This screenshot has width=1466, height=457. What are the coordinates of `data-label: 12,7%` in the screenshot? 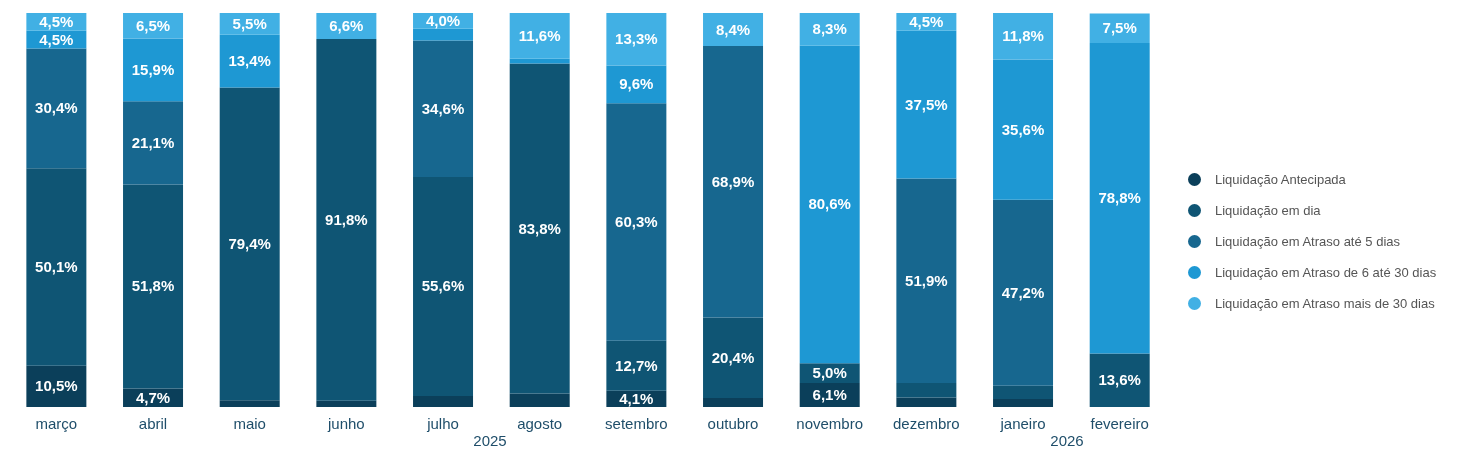 It's located at (636, 365).